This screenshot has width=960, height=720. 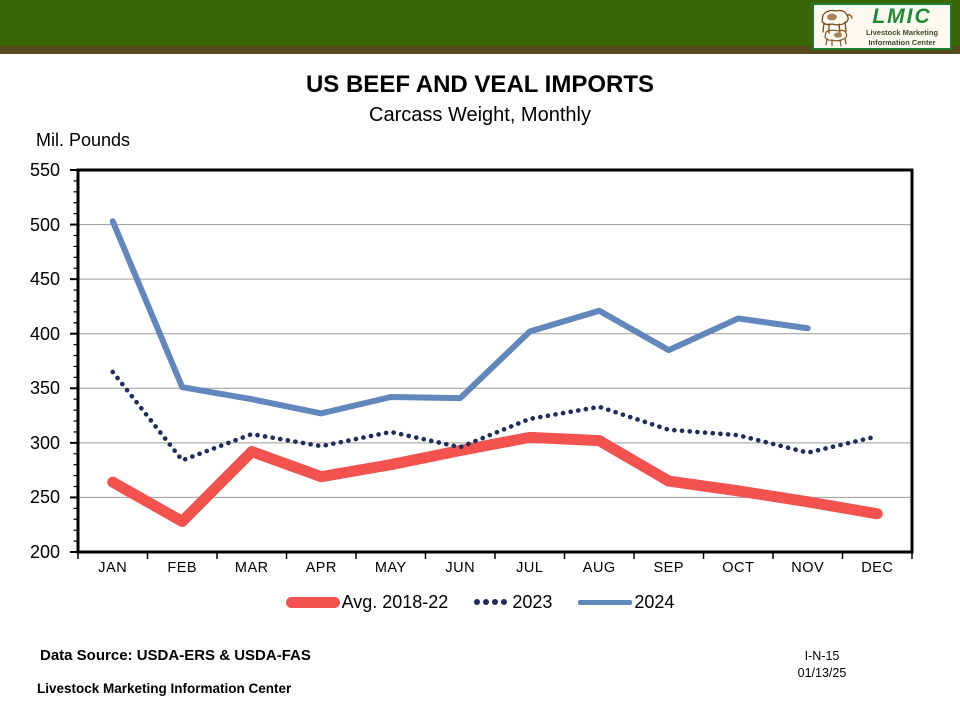 What do you see at coordinates (668, 568) in the screenshot?
I see `x-tick-label-sep: SEP` at bounding box center [668, 568].